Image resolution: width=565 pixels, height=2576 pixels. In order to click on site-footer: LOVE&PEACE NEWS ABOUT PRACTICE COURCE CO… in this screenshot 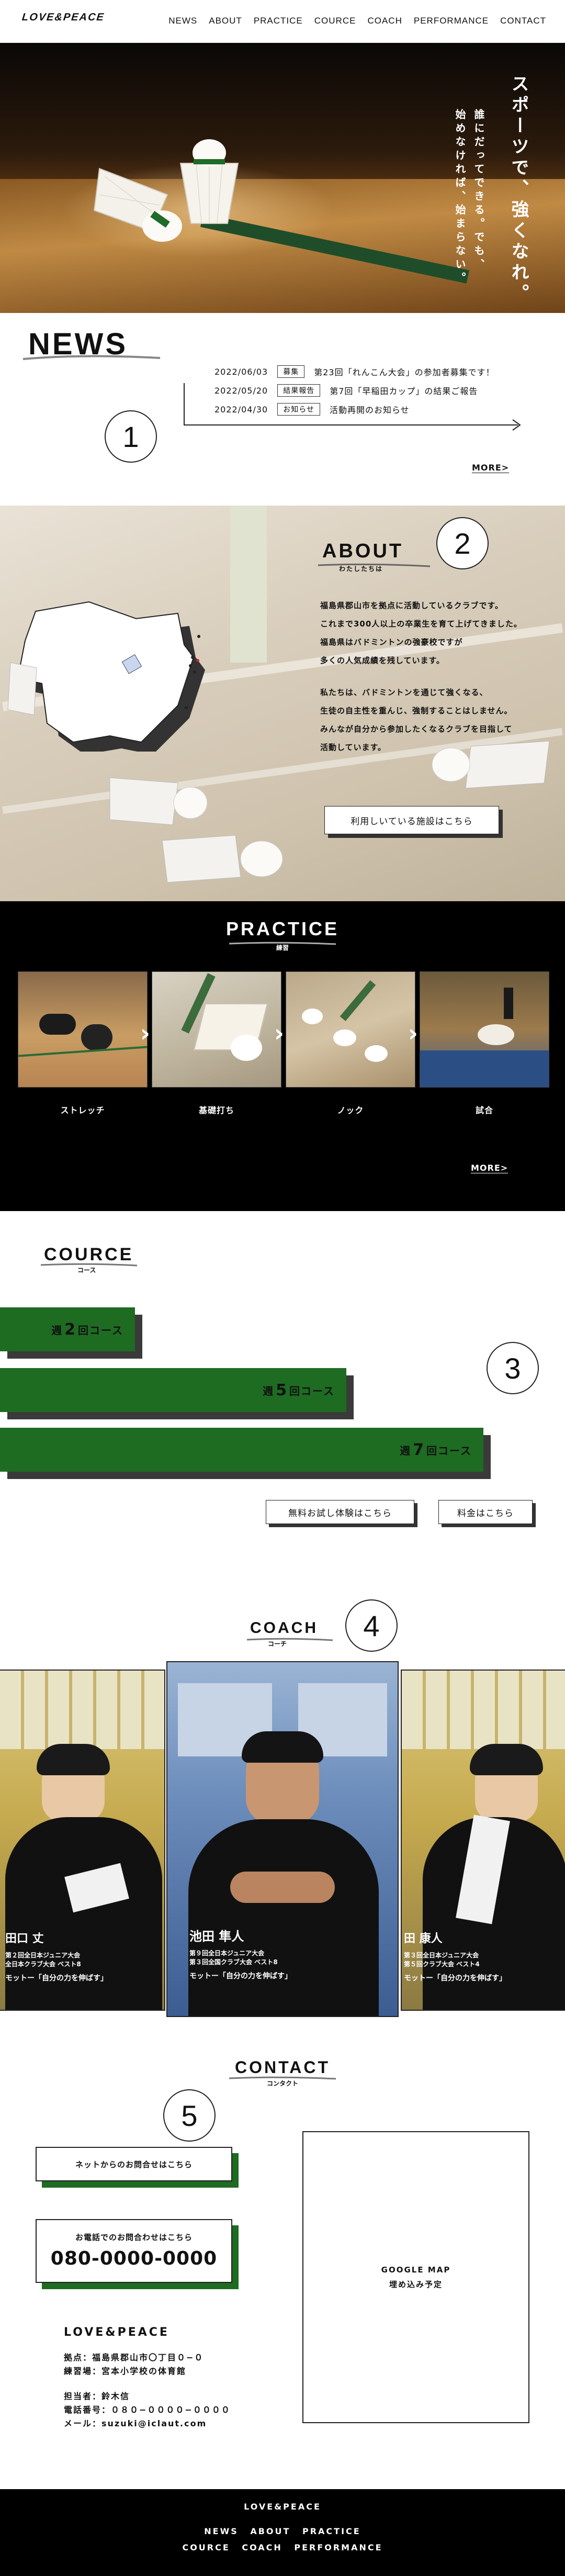, I will do `click(282, 2532)`.